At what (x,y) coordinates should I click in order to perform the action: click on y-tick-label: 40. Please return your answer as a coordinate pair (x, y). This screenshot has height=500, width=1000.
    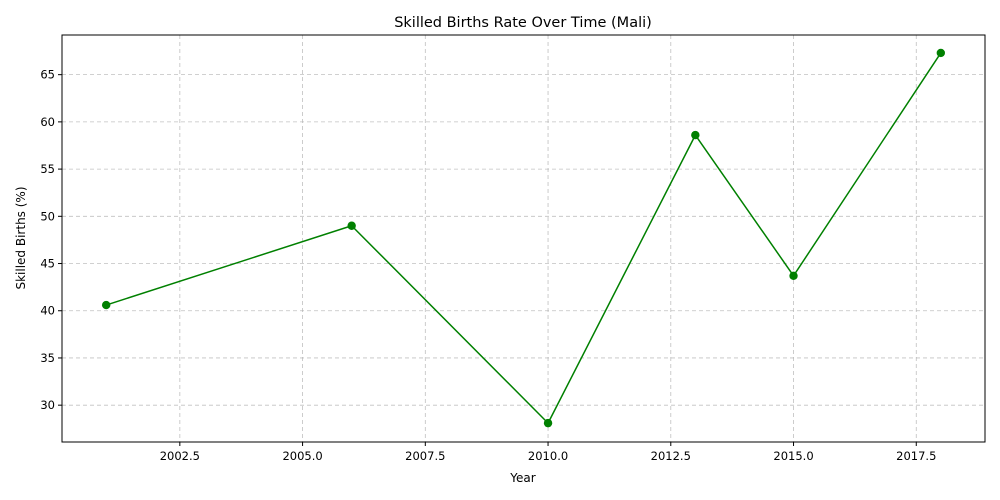
    Looking at the image, I should click on (47, 311).